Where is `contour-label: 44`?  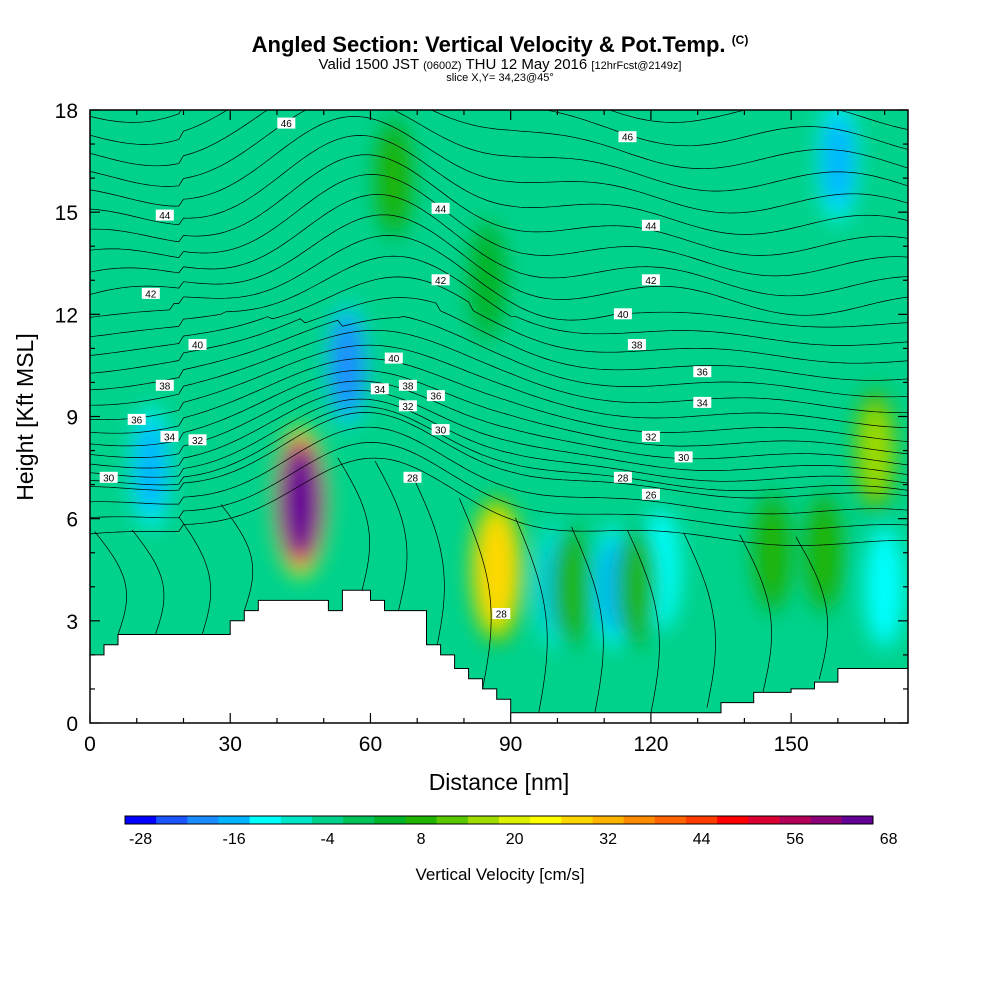
contour-label: 44 is located at coordinates (440, 208).